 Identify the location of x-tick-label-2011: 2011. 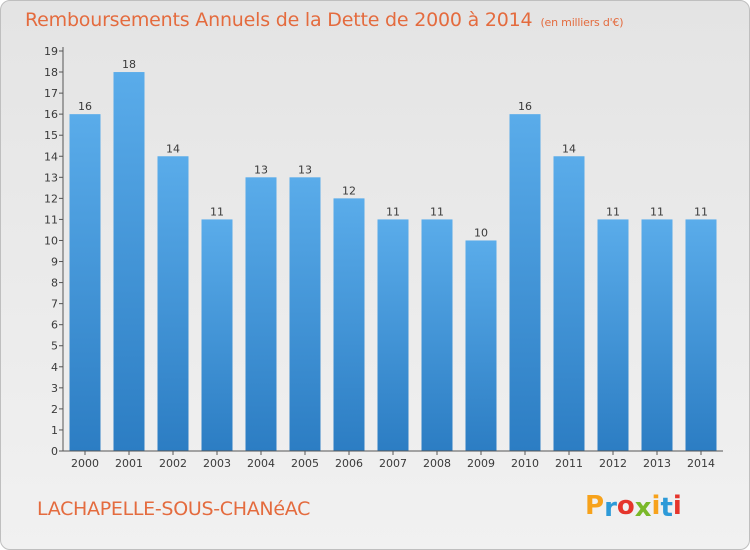
(569, 463).